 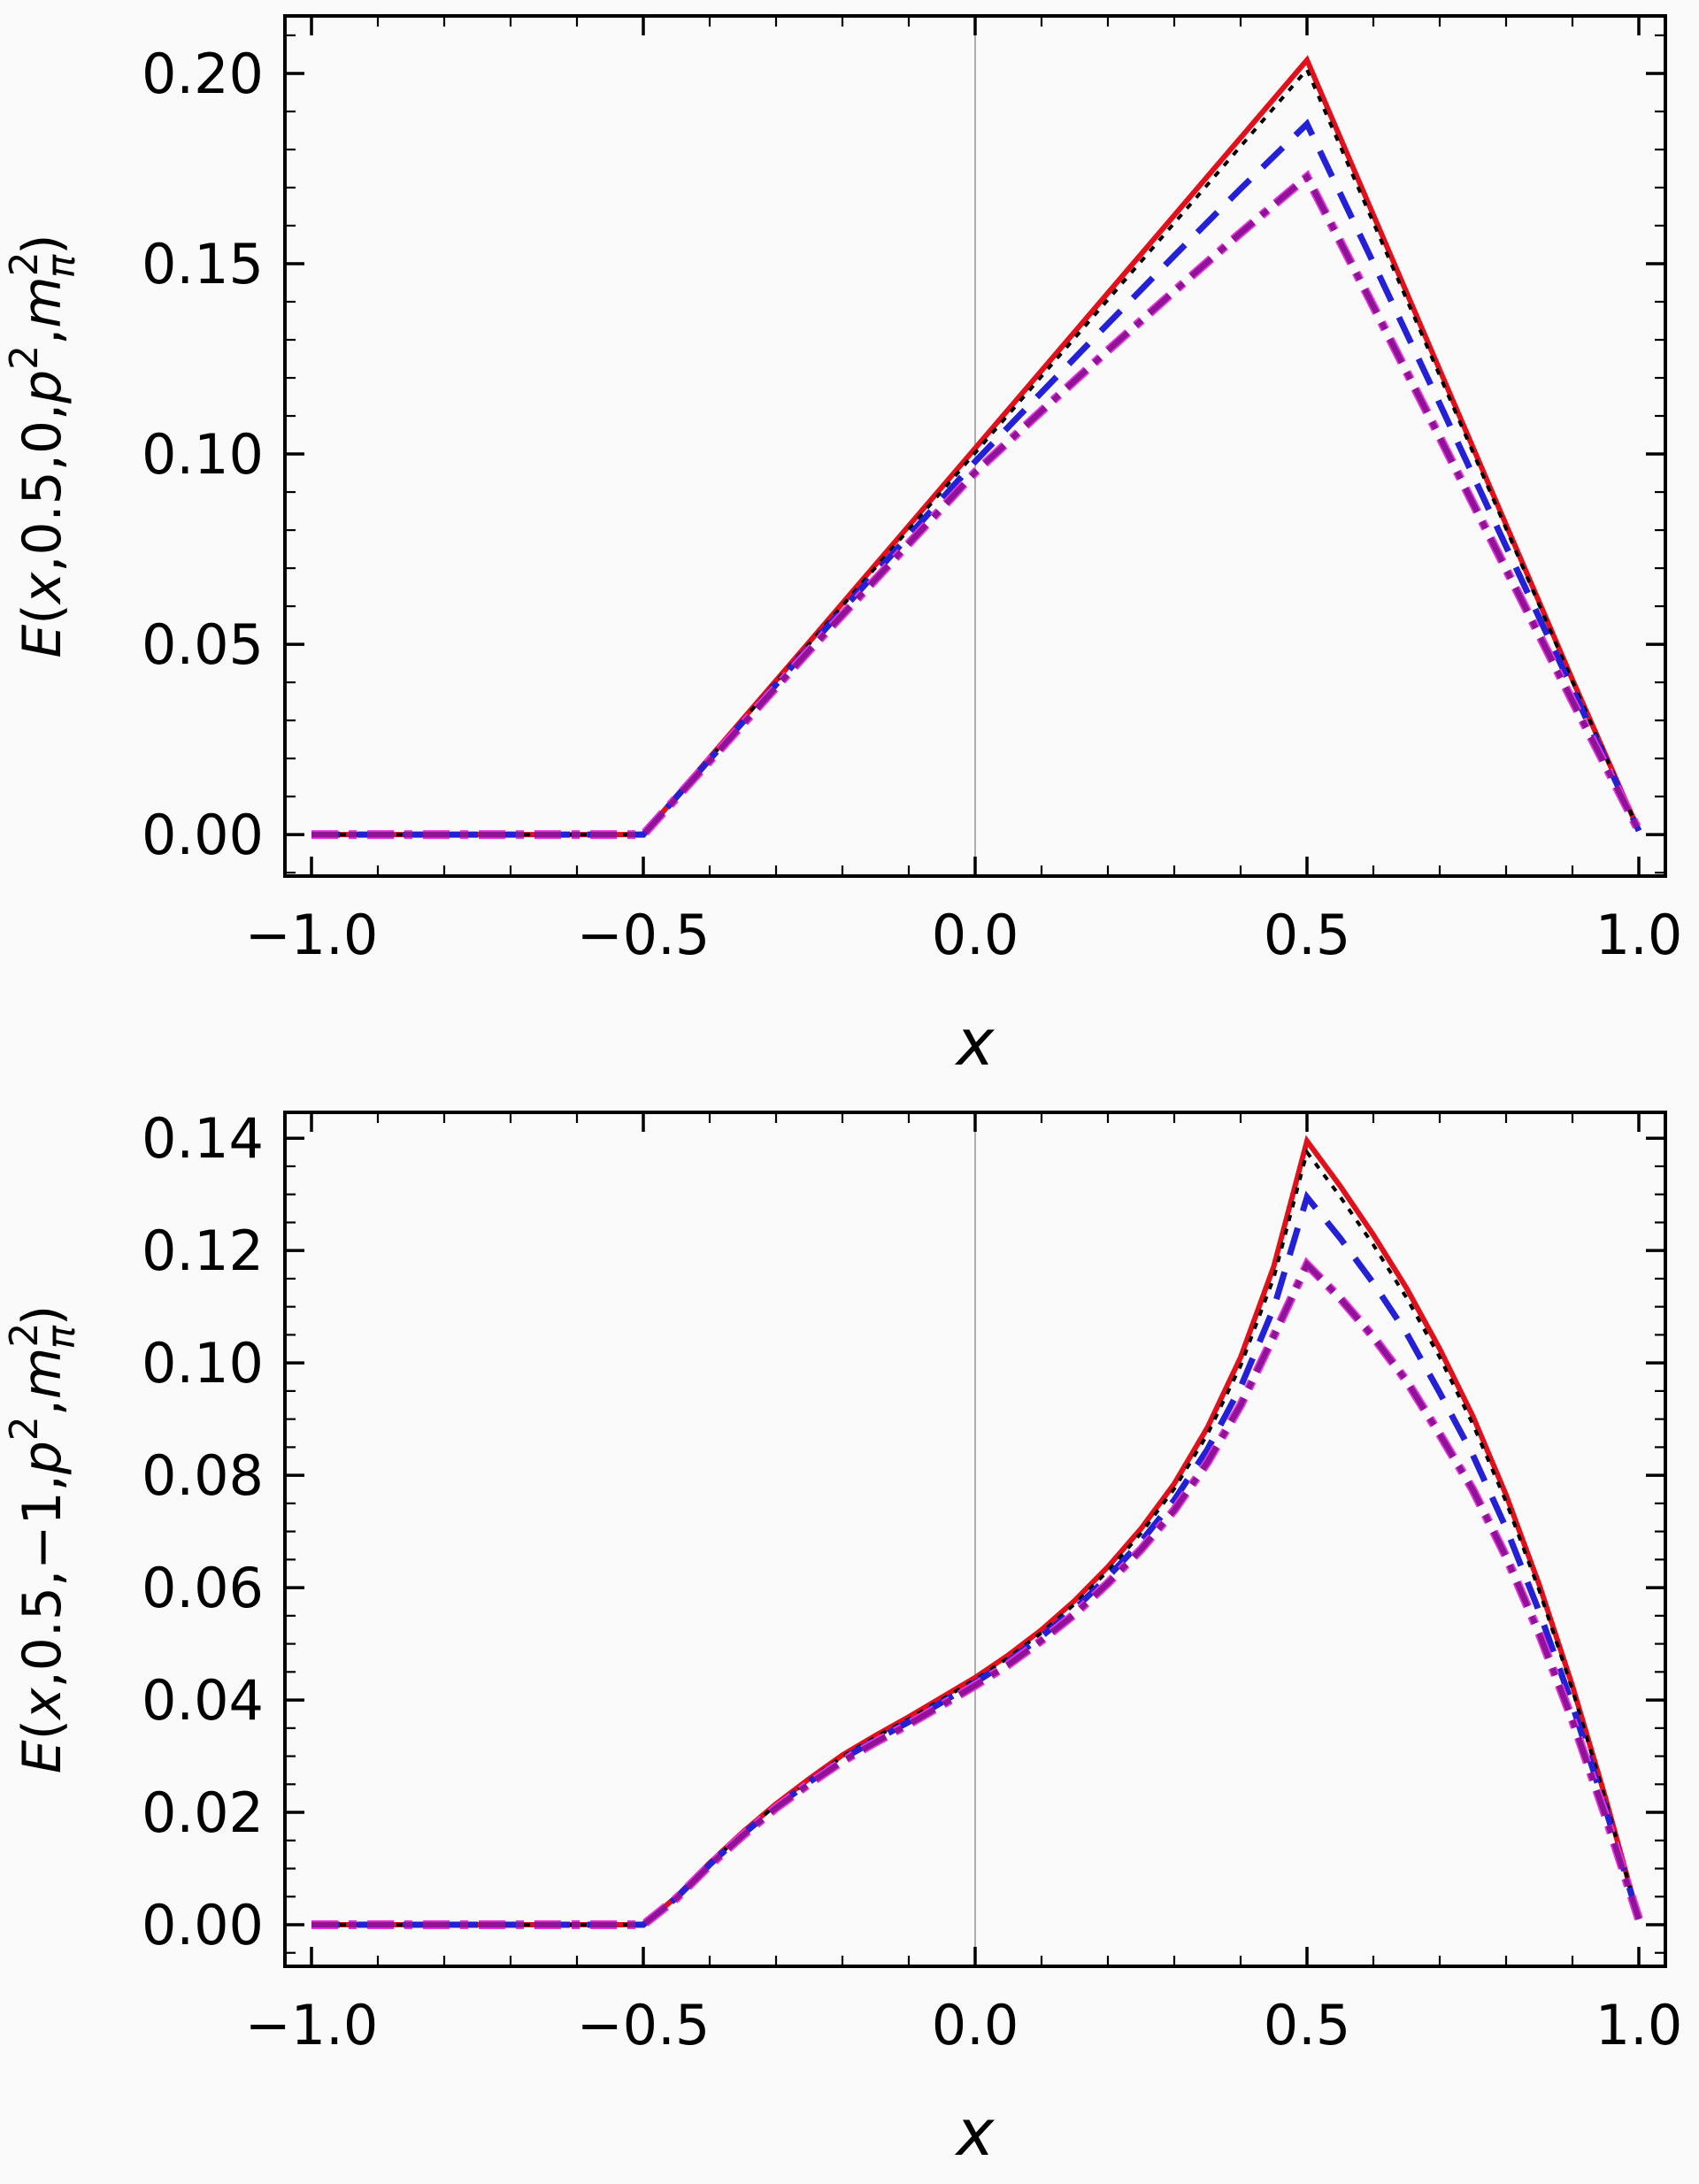 What do you see at coordinates (203, 1700) in the screenshot?
I see `y-tick-label: 0.04` at bounding box center [203, 1700].